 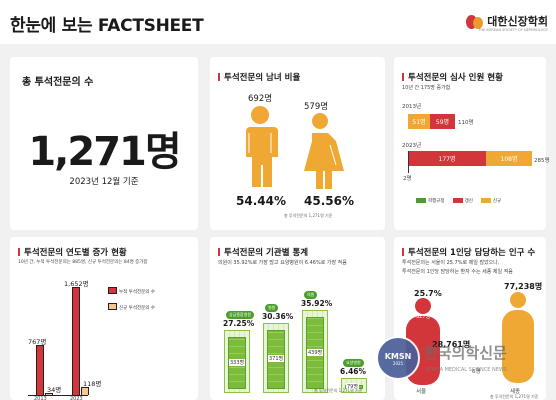 What do you see at coordinates (515, 392) in the screenshot?
I see `sejong-label: 세종` at bounding box center [515, 392].